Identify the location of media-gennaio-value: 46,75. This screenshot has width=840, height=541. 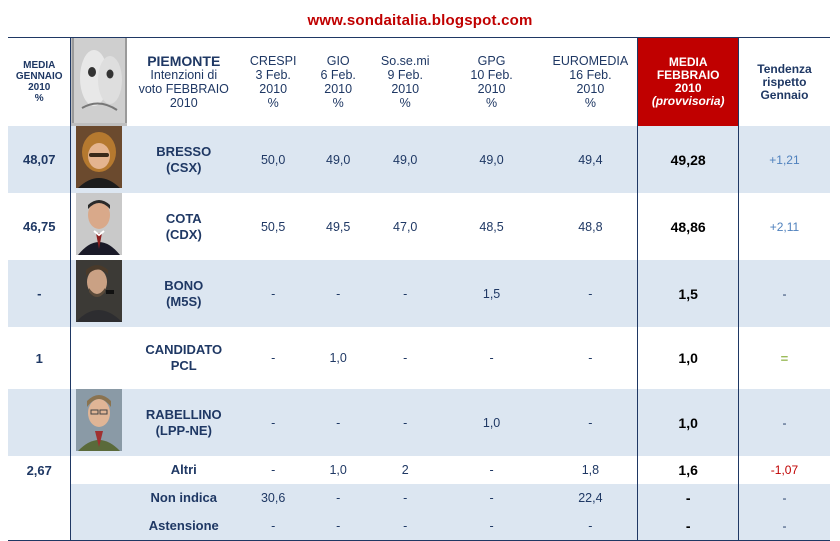
(40, 226).